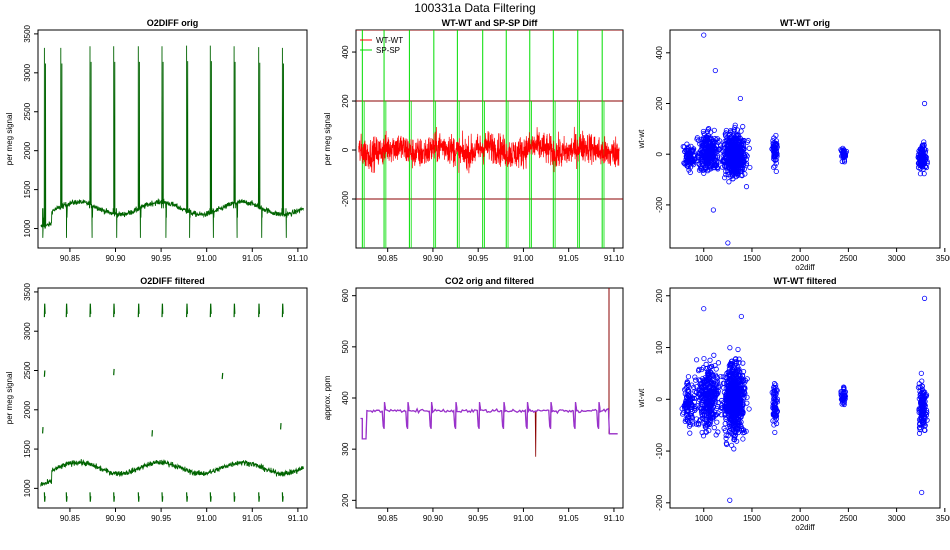 This screenshot has height=550, width=950. What do you see at coordinates (9, 139) in the screenshot?
I see `y-axis-label: per meg signal` at bounding box center [9, 139].